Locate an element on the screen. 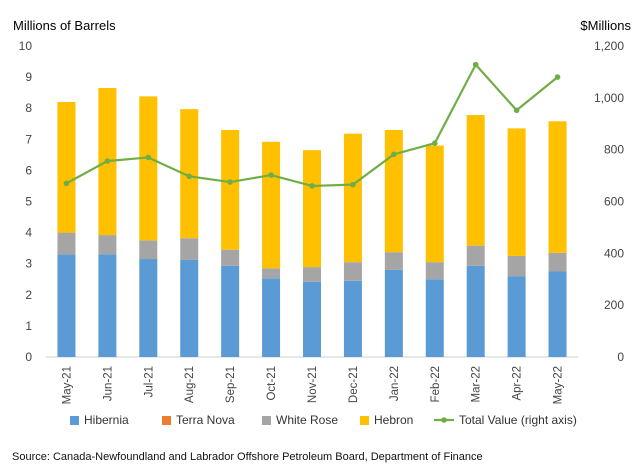 This screenshot has height=474, width=640. legend-label-total-value-right-axis-: Total Value (right axis) is located at coordinates (518, 420).